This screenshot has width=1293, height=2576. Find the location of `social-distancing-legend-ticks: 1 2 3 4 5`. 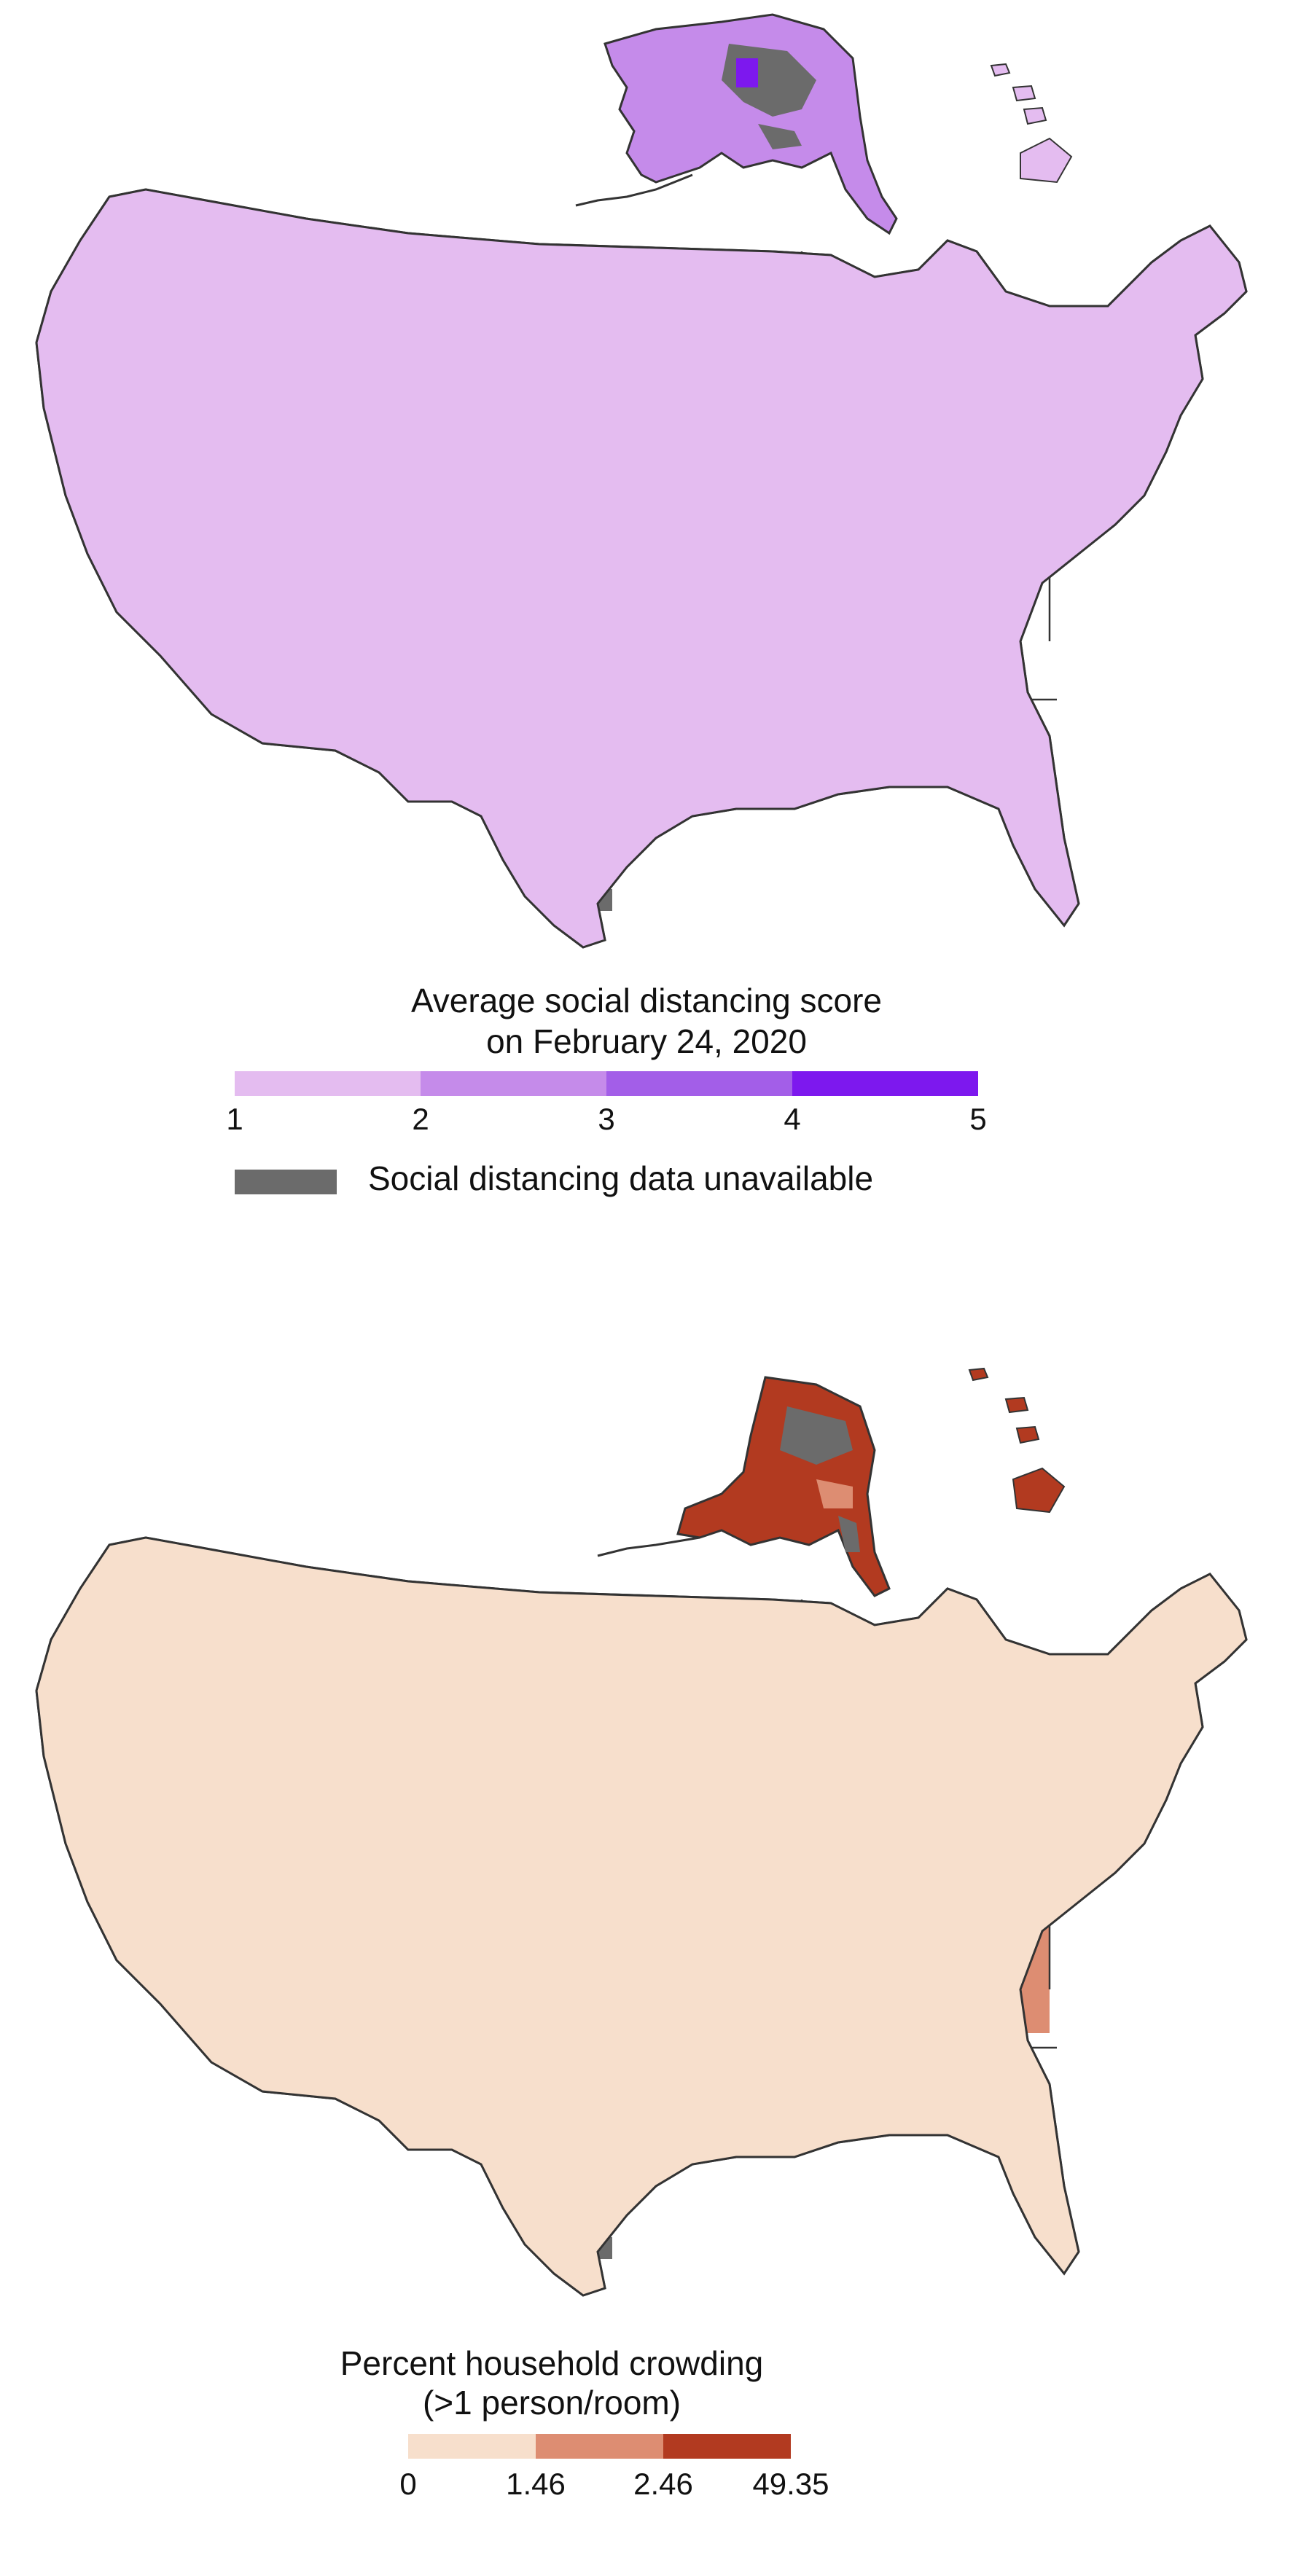

social-distancing-legend-ticks: 1 2 3 4 5 is located at coordinates (606, 1120).